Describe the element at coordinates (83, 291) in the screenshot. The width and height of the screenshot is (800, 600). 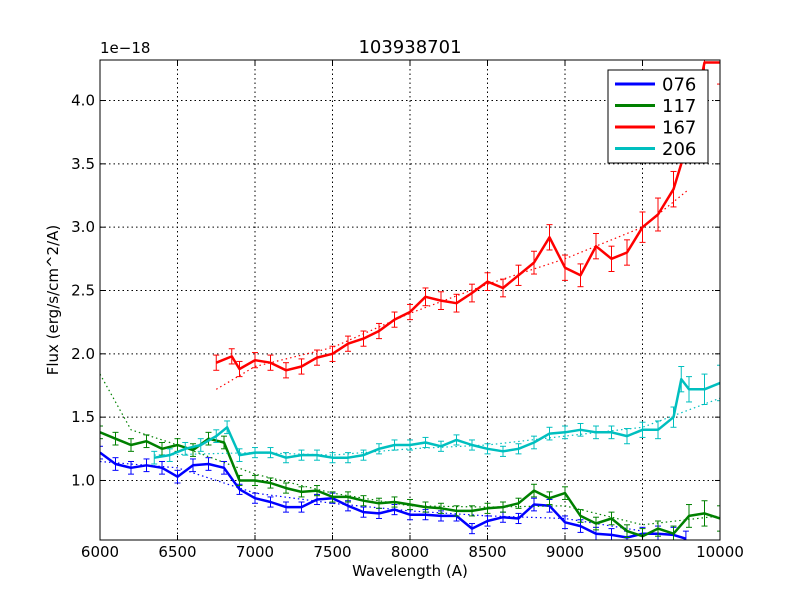
I see `y-tick-label: 2.5` at that location.